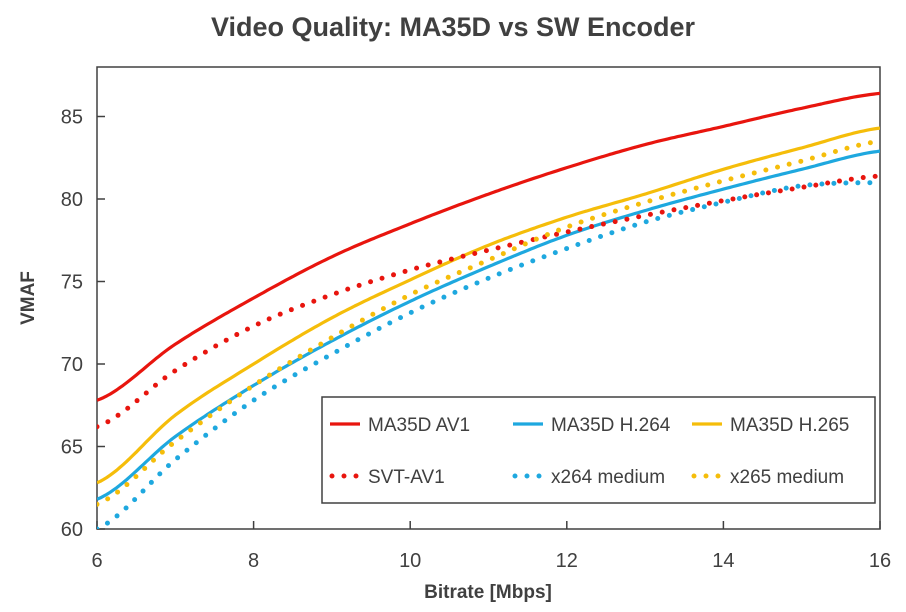  I want to click on chart-title: Video Quality: MA35D vs SW Encoder, so click(453, 27).